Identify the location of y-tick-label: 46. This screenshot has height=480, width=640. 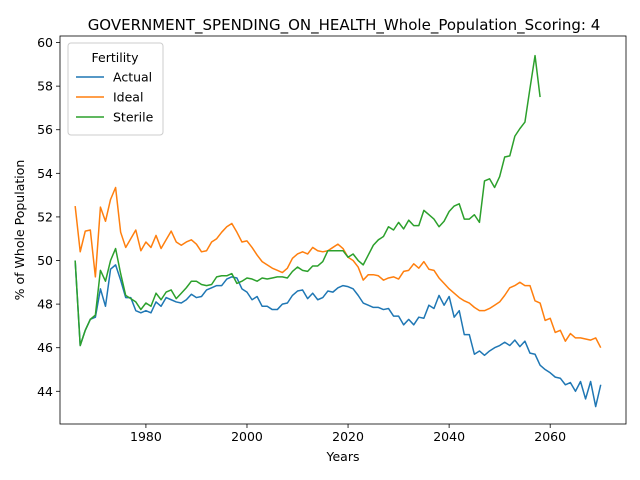
(45, 347).